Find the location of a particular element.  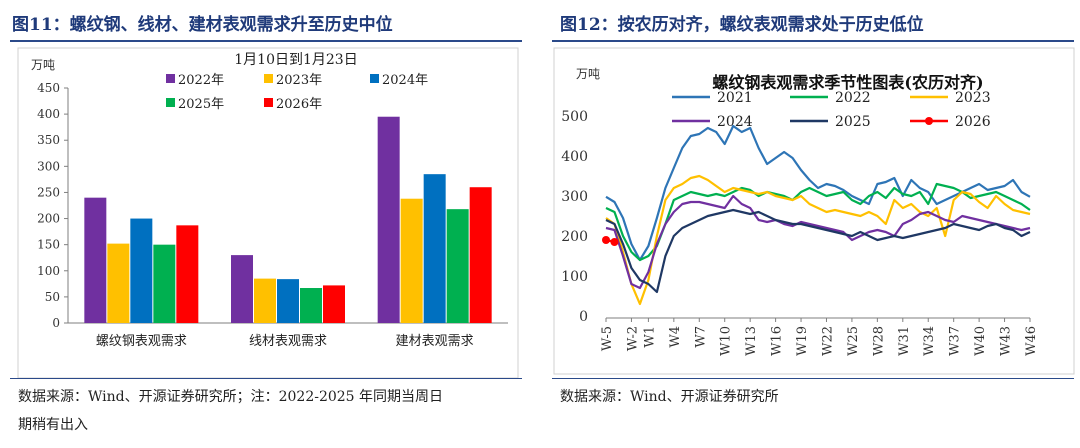

legend-label: 2026 is located at coordinates (973, 122).